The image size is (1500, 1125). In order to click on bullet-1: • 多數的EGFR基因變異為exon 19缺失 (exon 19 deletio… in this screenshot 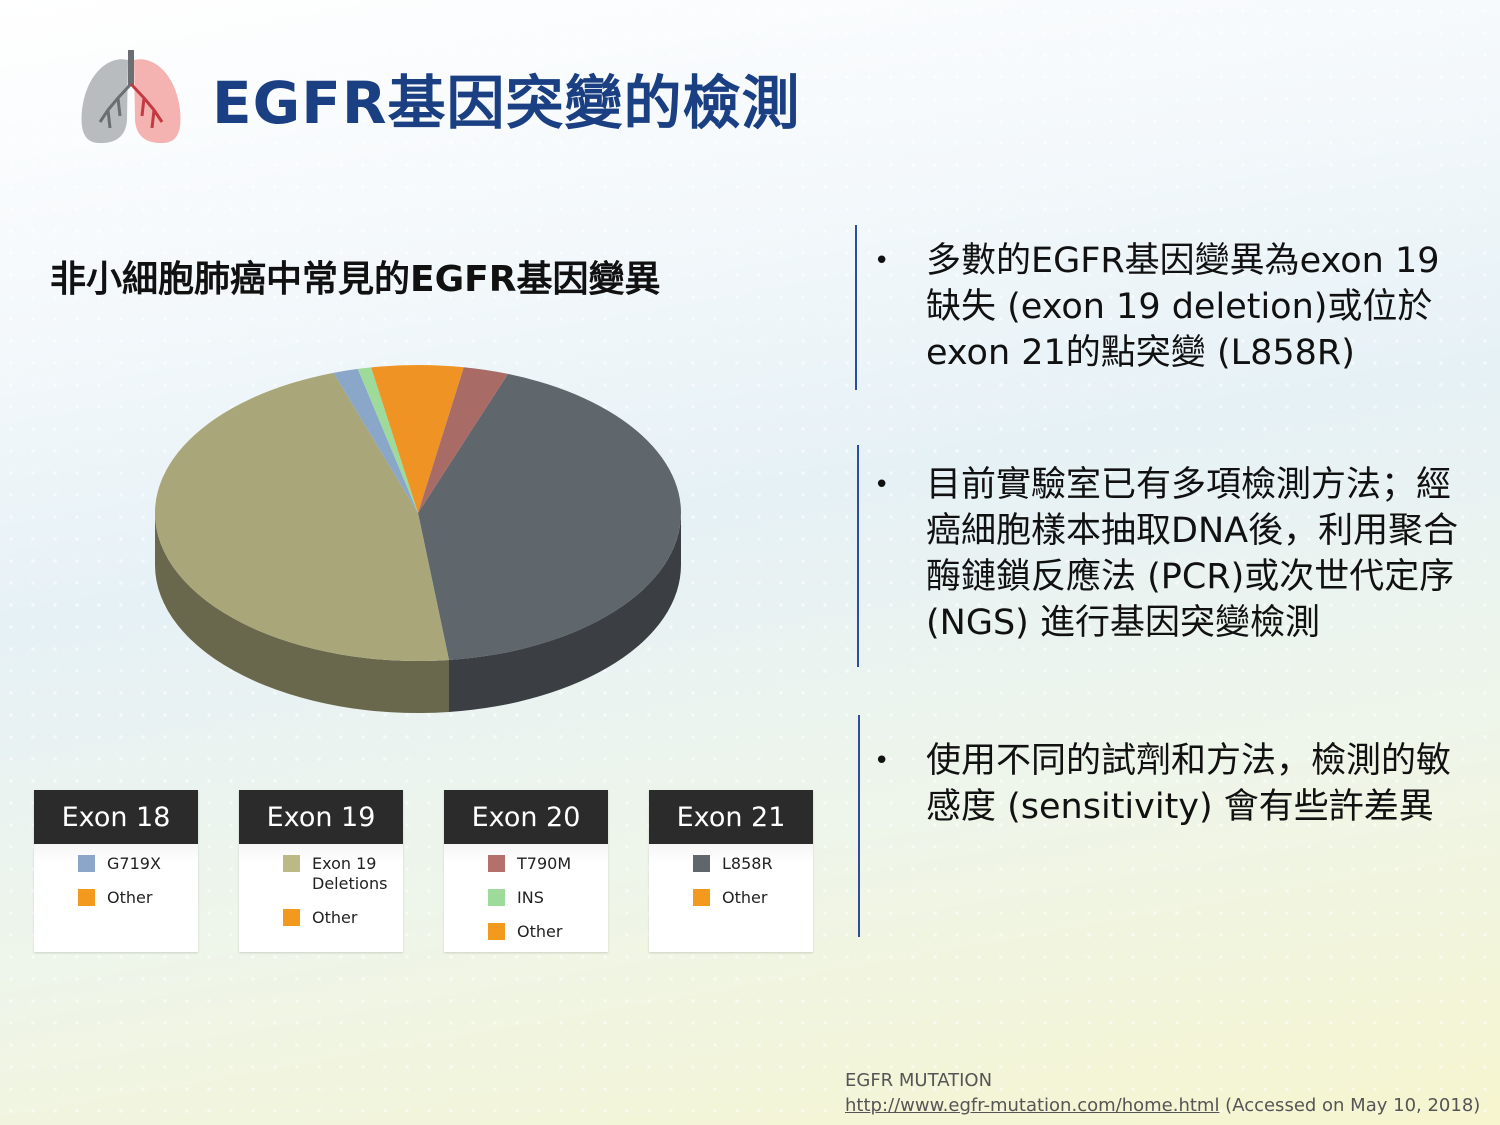, I will do `click(1170, 307)`.